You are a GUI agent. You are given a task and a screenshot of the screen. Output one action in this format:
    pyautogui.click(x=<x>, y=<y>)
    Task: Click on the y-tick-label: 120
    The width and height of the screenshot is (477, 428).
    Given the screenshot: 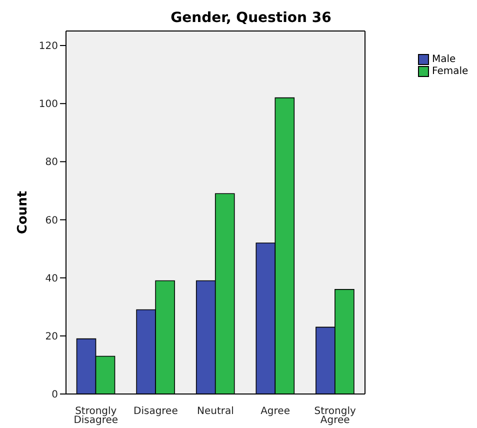 What is the action you would take?
    pyautogui.click(x=48, y=46)
    